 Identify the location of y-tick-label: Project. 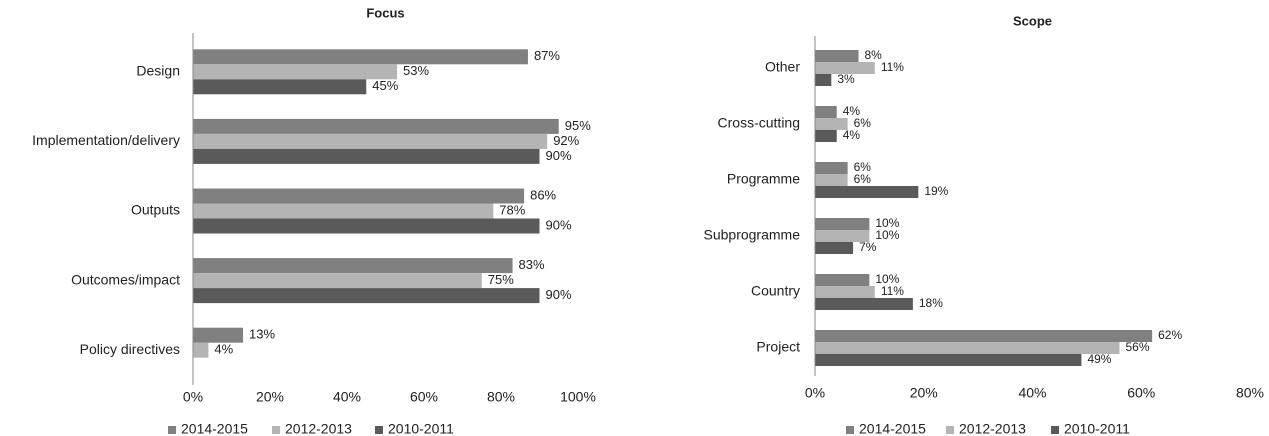
(778, 347).